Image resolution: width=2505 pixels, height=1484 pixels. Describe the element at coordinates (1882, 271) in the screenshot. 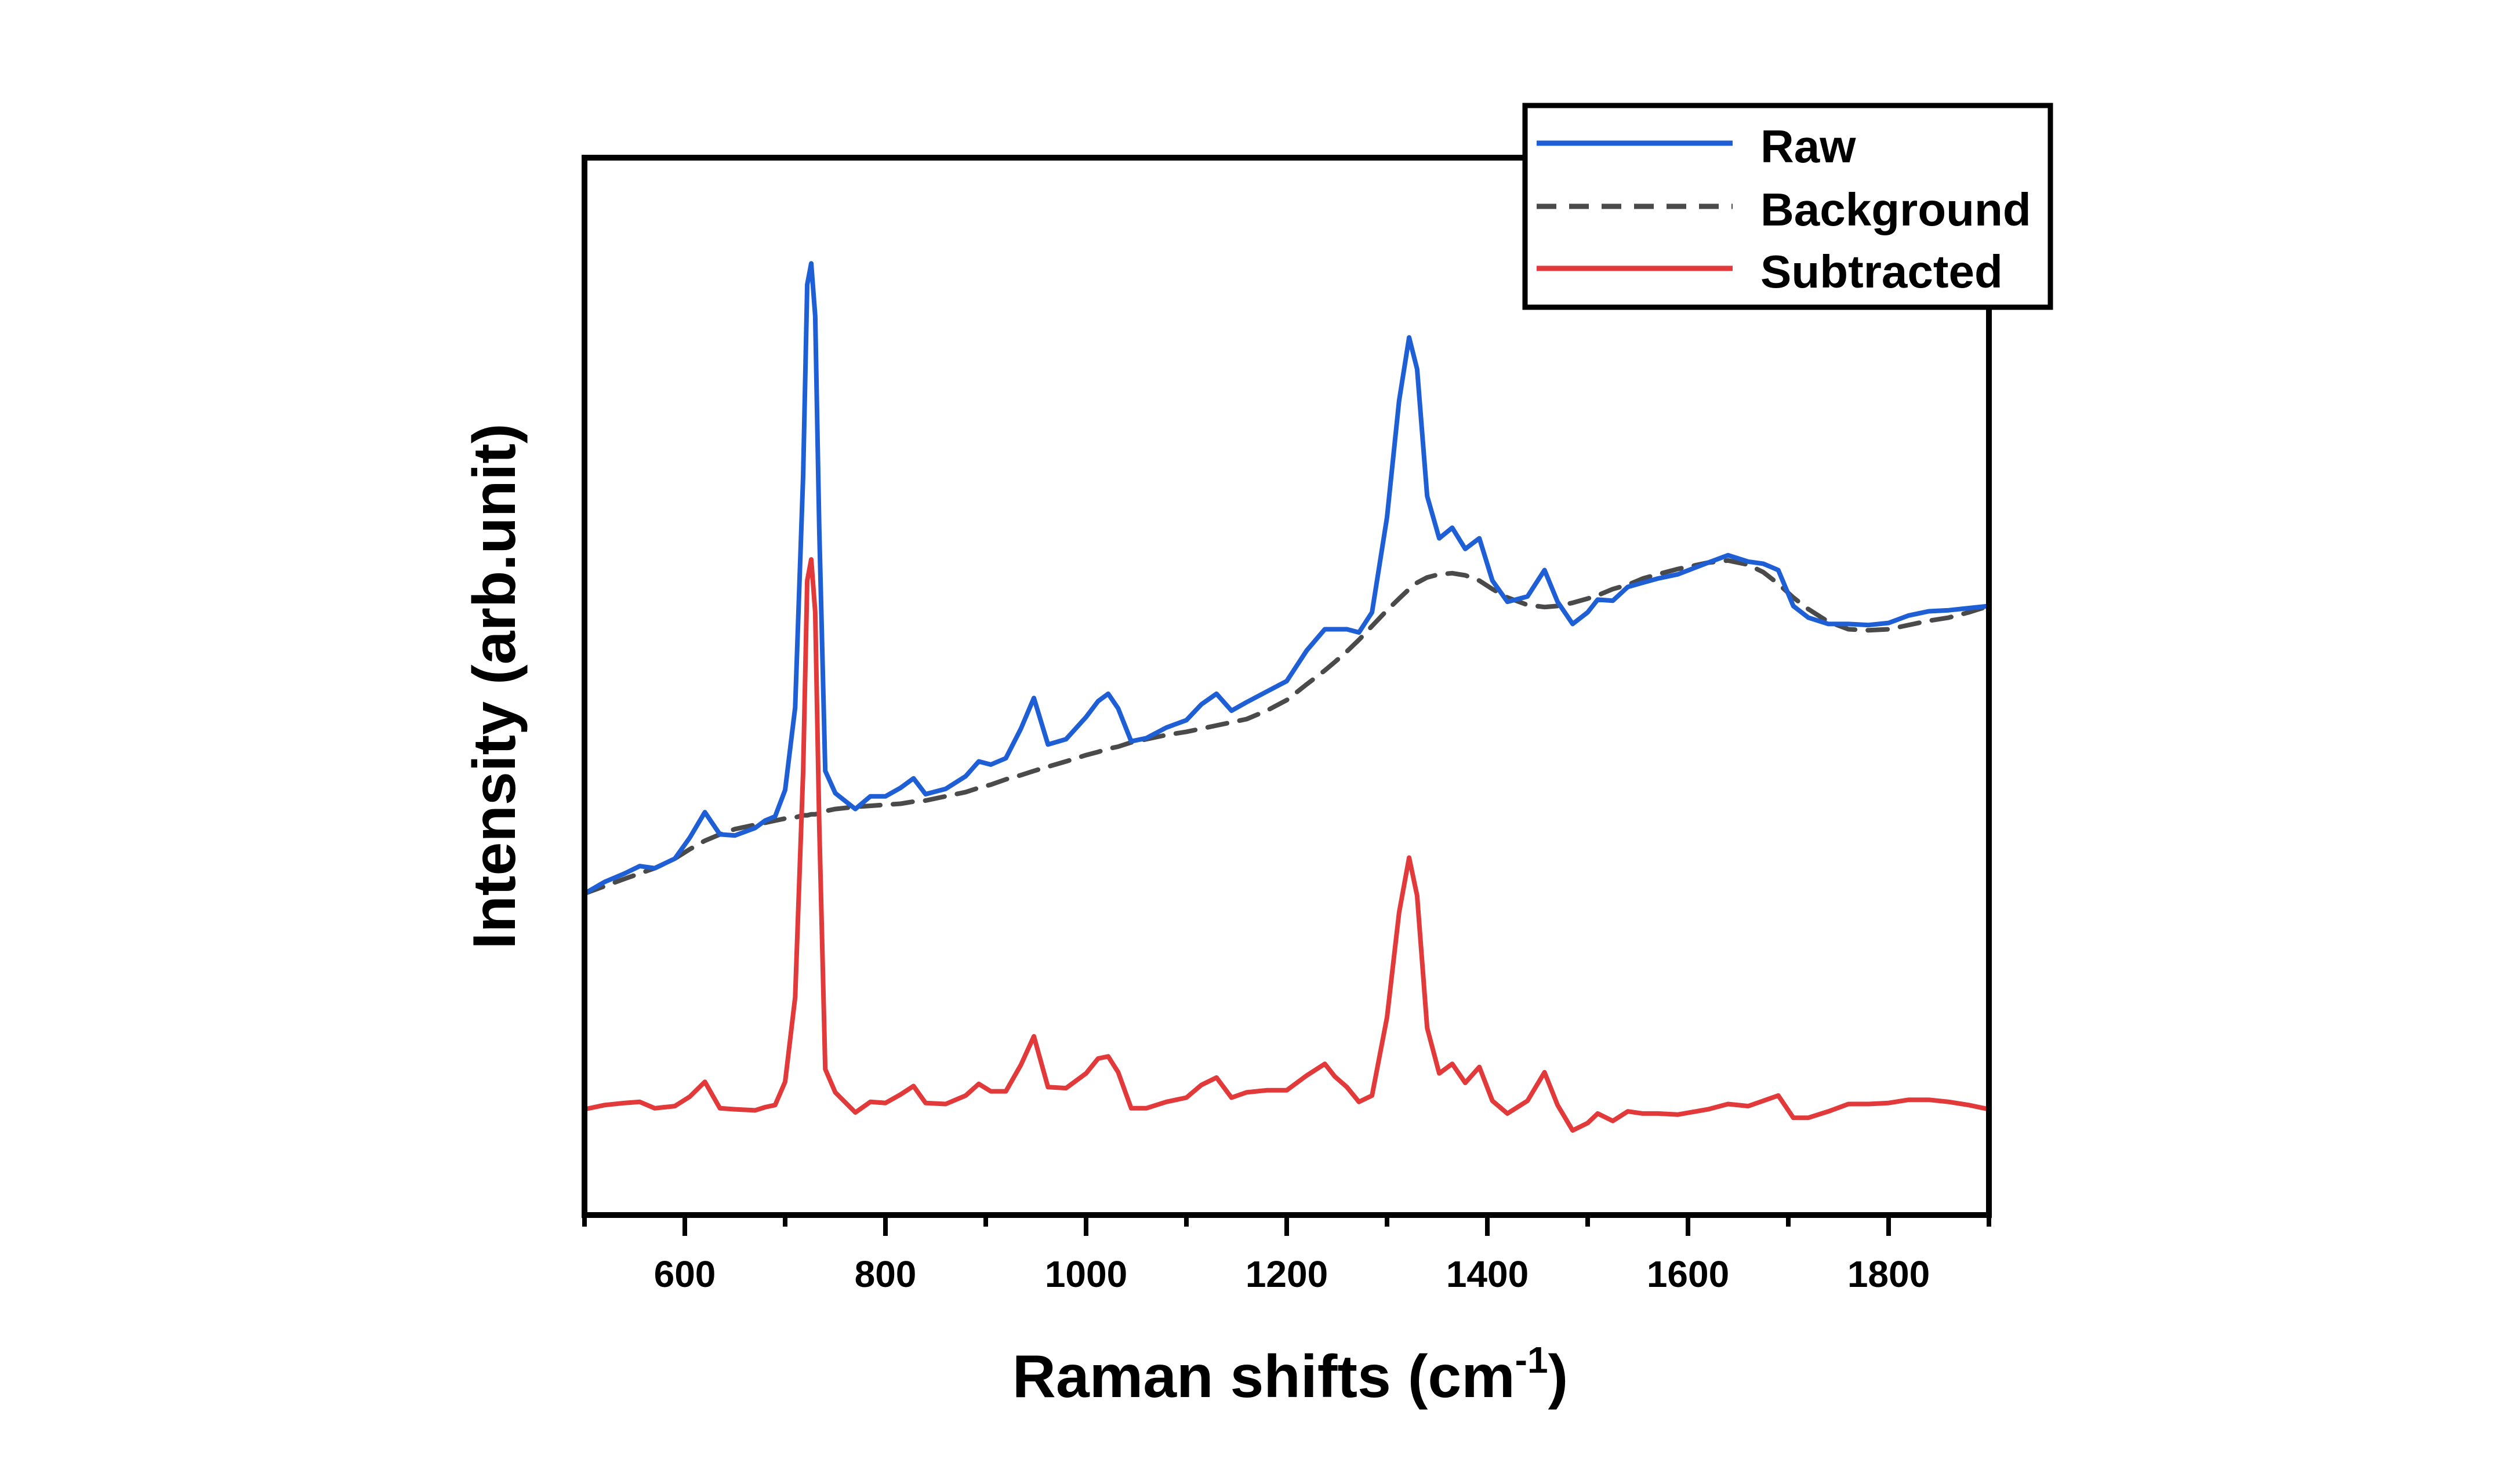

I see `legend-label-subtracted: Subtracted` at that location.